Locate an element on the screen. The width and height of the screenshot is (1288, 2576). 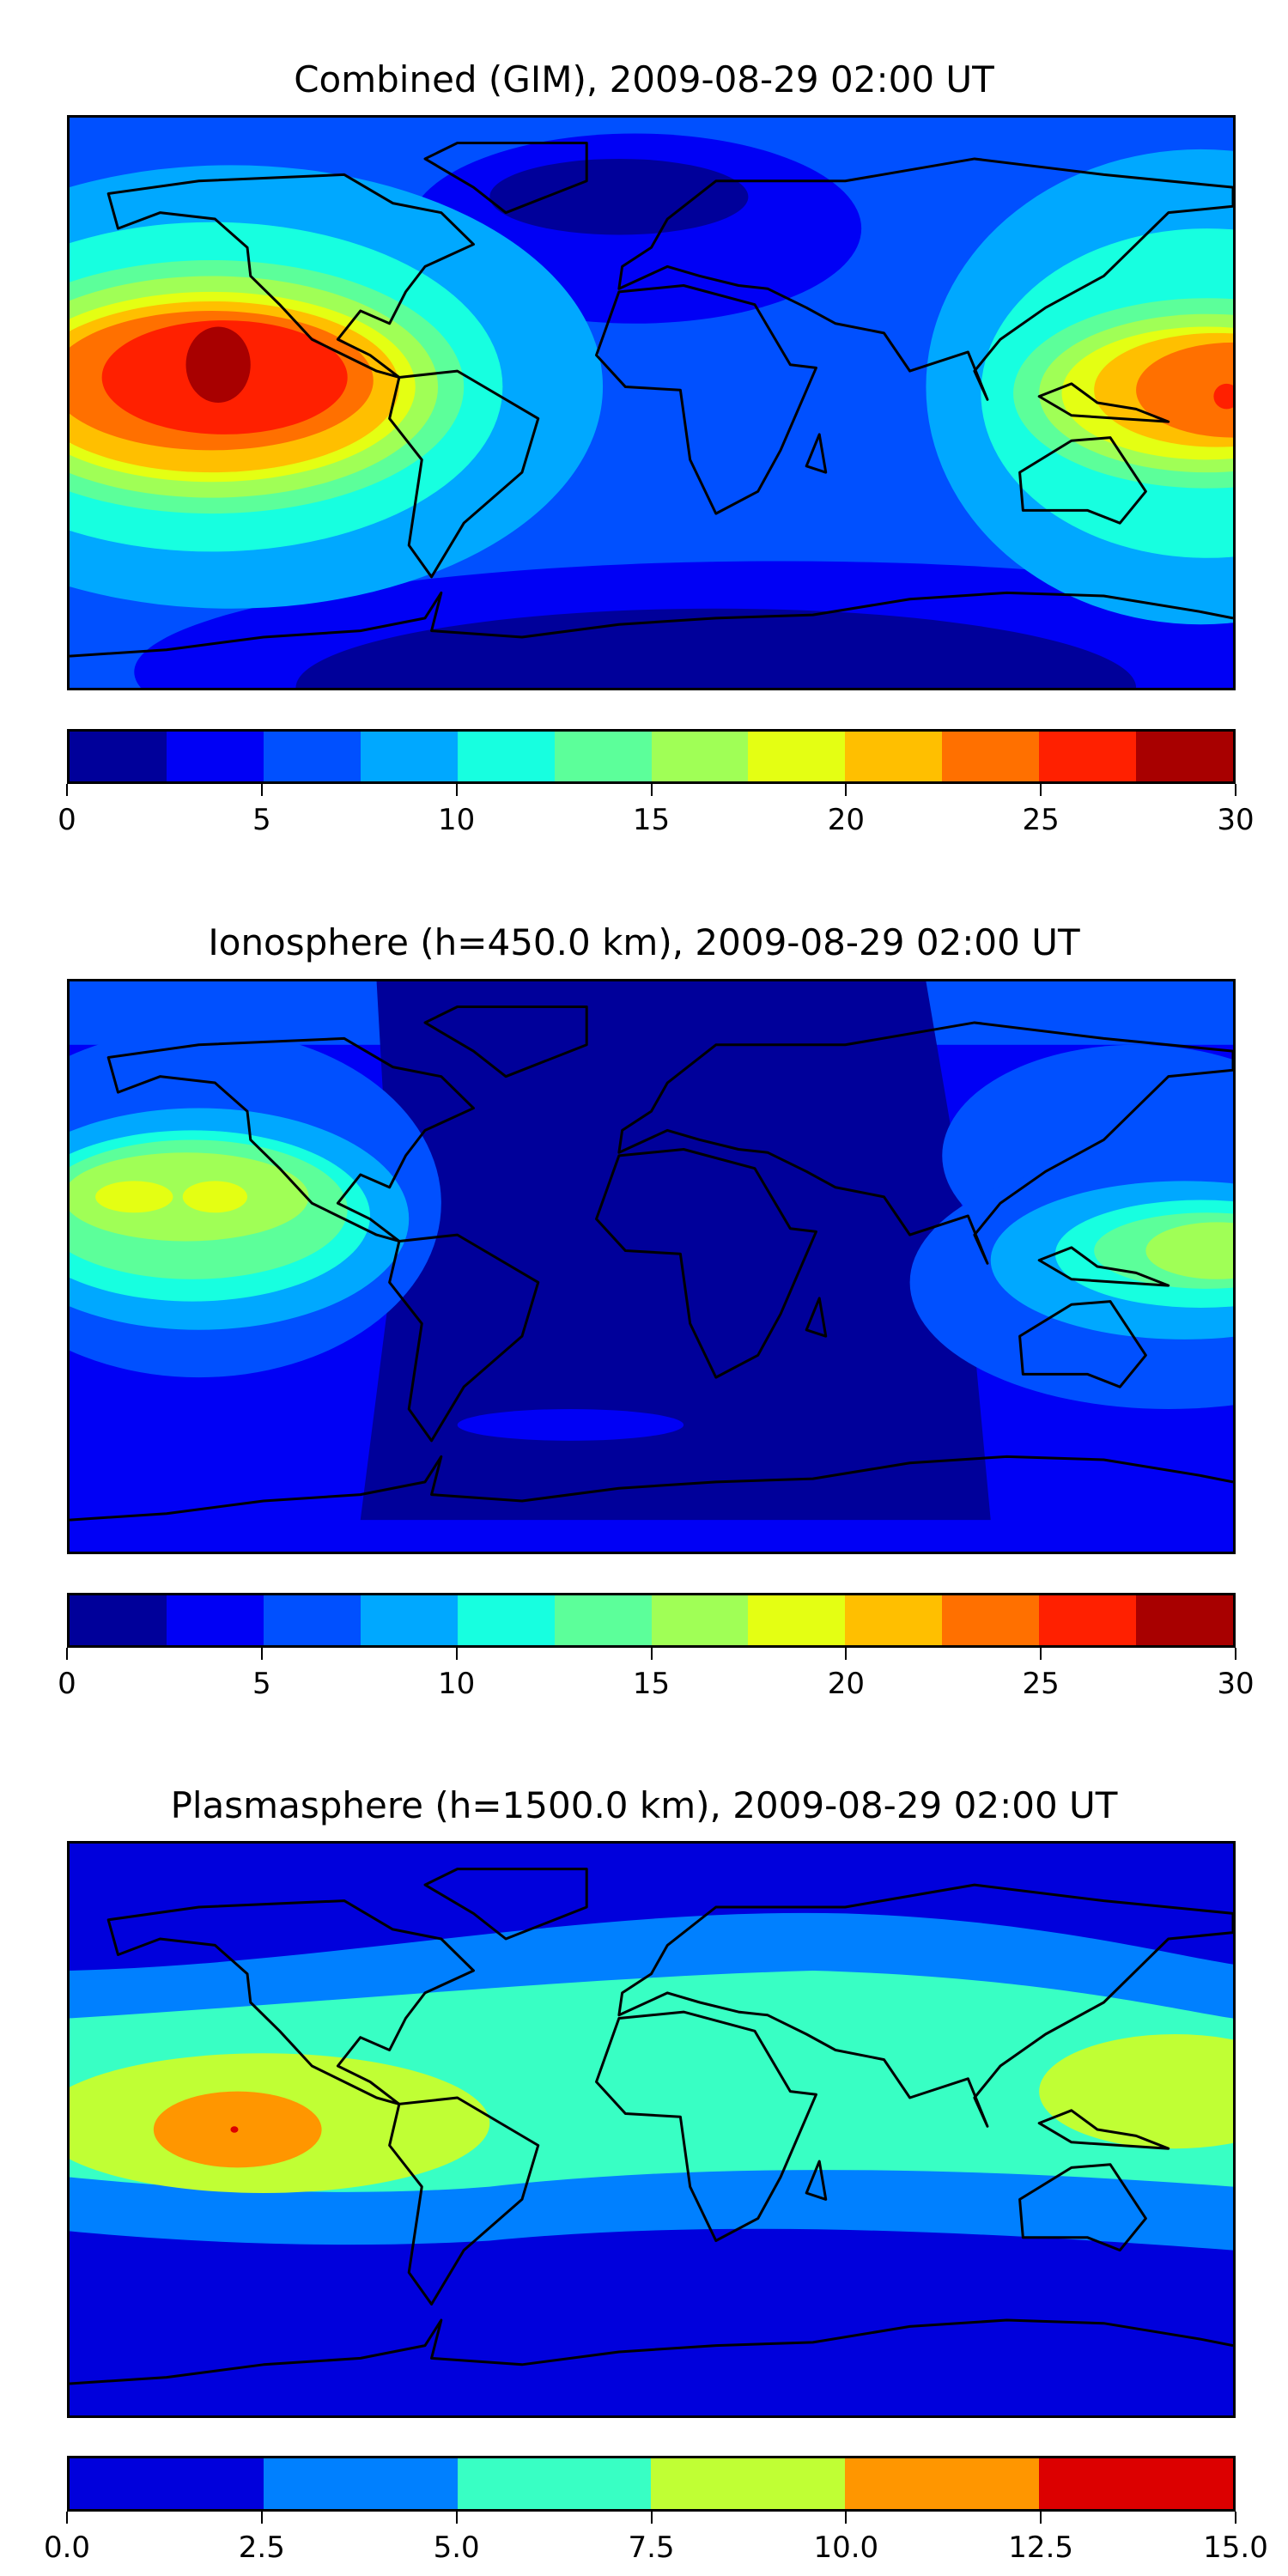
colorbar-ticks-ionosphere: 0 5 10 15 20 25 30 is located at coordinates (656, 1675).